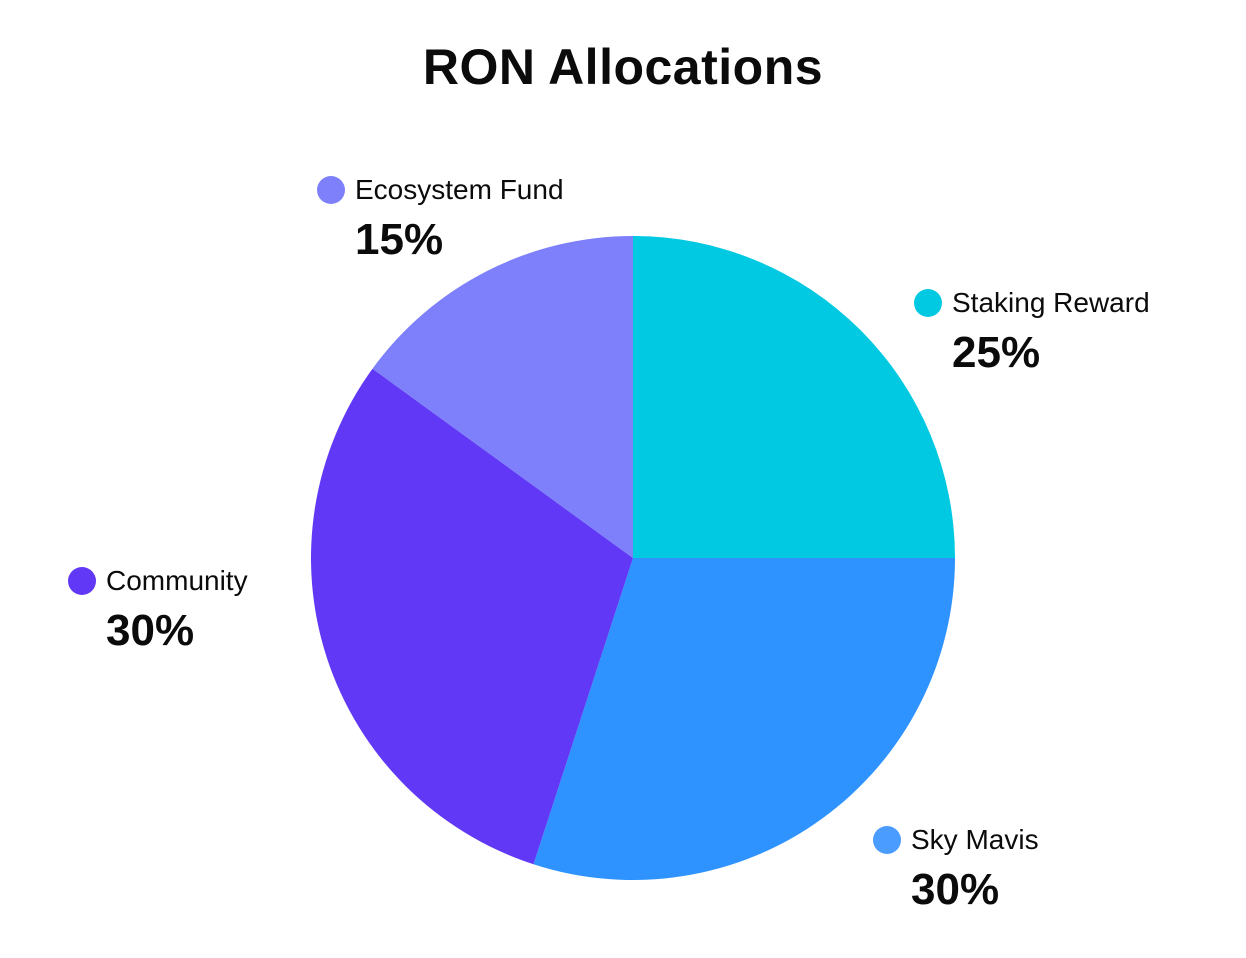  What do you see at coordinates (177, 580) in the screenshot?
I see `community-label: Community` at bounding box center [177, 580].